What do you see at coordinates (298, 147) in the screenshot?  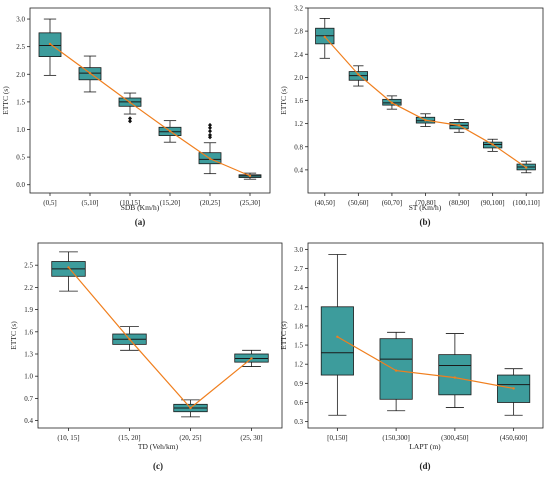 I see `y-tick-label: 0.8` at bounding box center [298, 147].